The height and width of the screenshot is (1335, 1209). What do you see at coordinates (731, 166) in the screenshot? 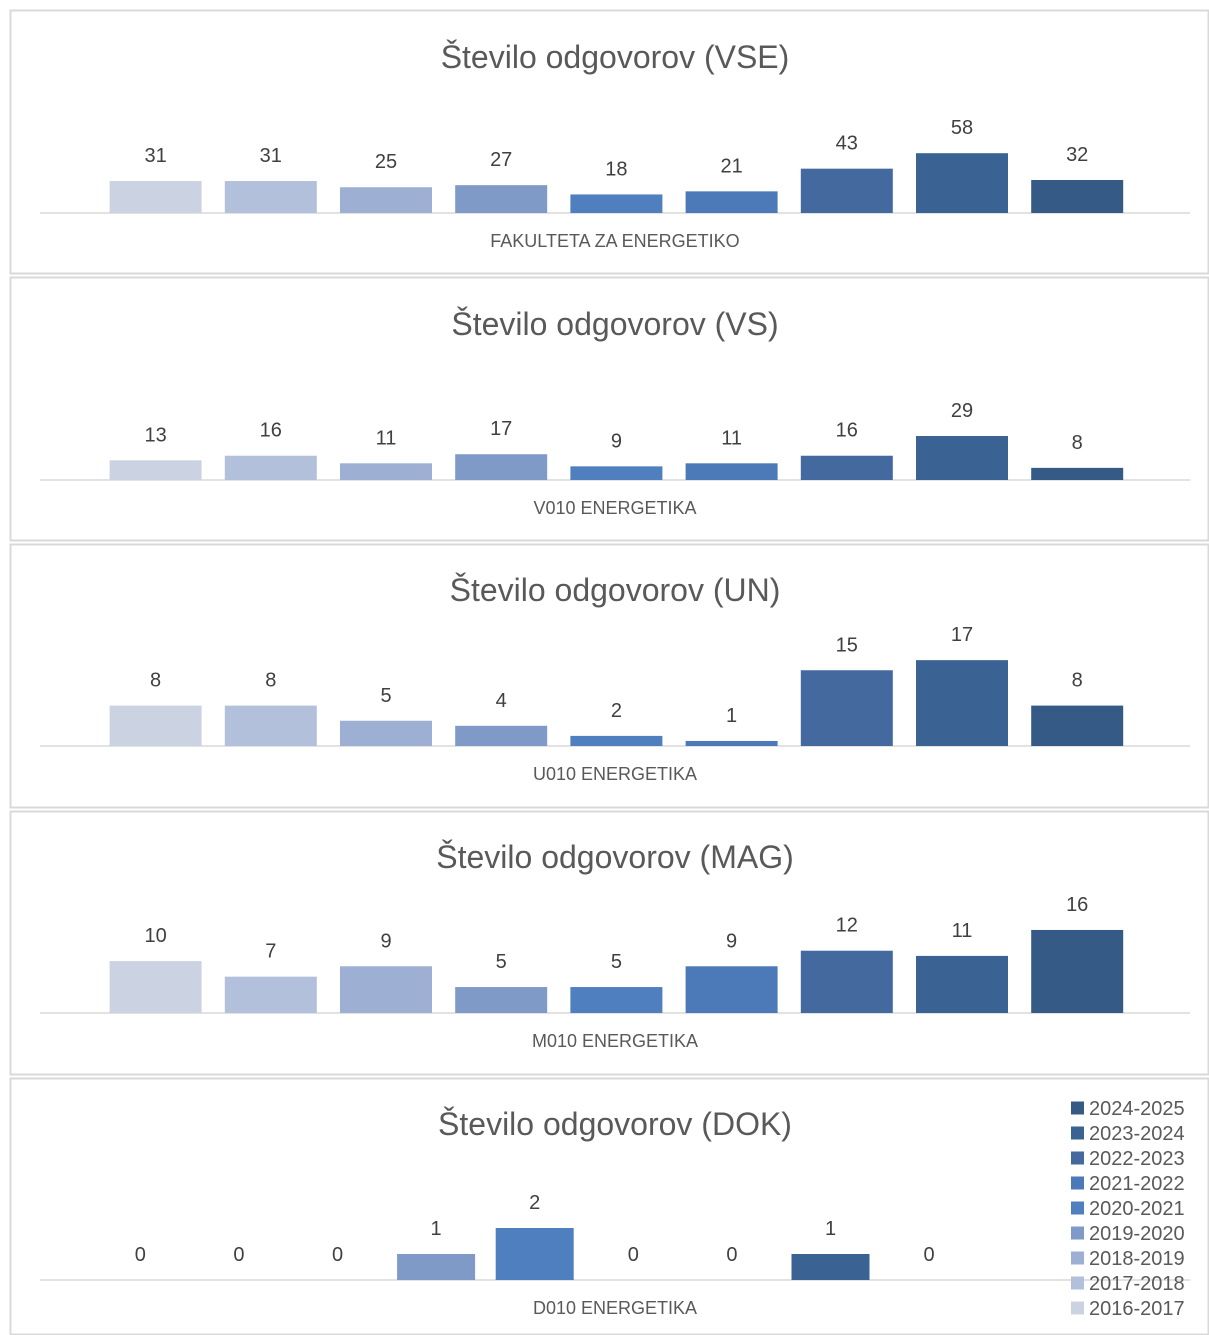
I see `data-label-2021-2022: 21` at bounding box center [731, 166].